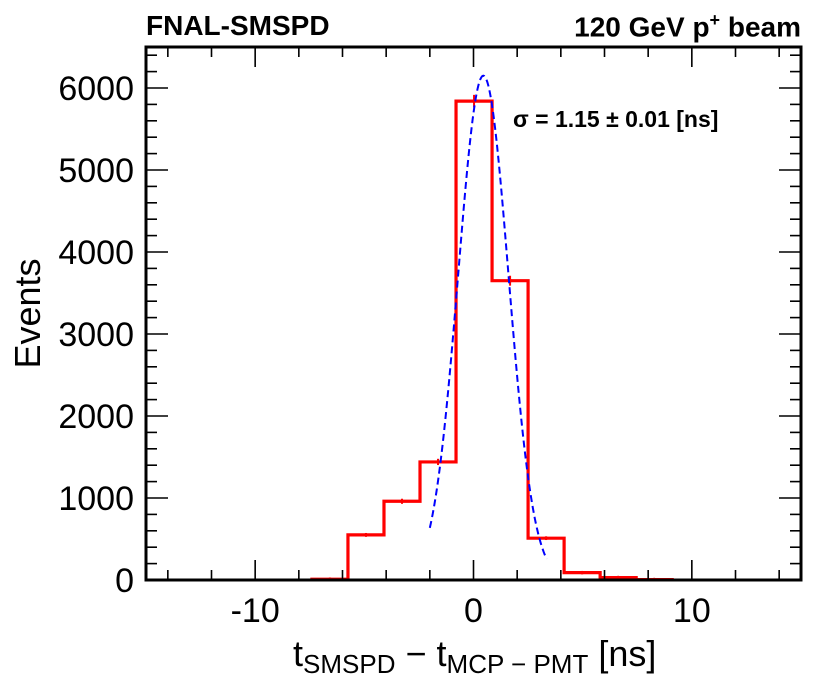  I want to click on gaussian-fit-curve, so click(488, 317).